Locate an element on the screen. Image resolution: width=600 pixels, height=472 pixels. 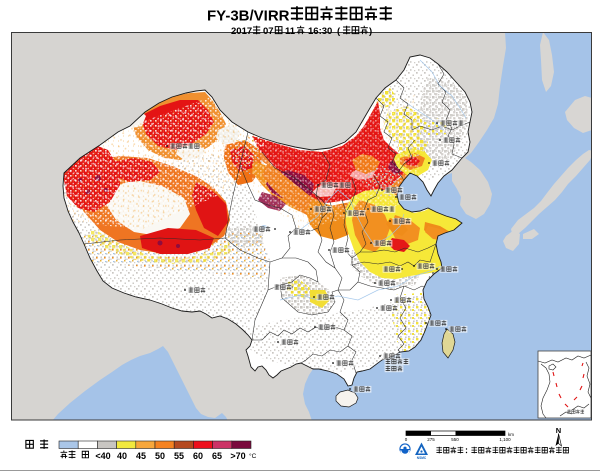
svg-text: 0 is located at coordinates (406, 439).